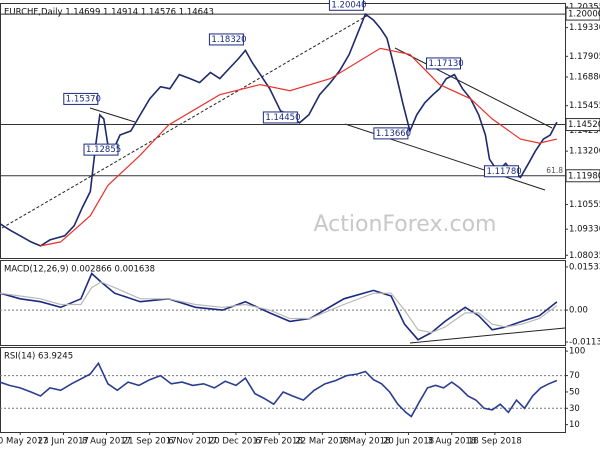  Describe the element at coordinates (451, 442) in the screenshot. I see `x-tick-label: 3 Aug 2018` at that location.